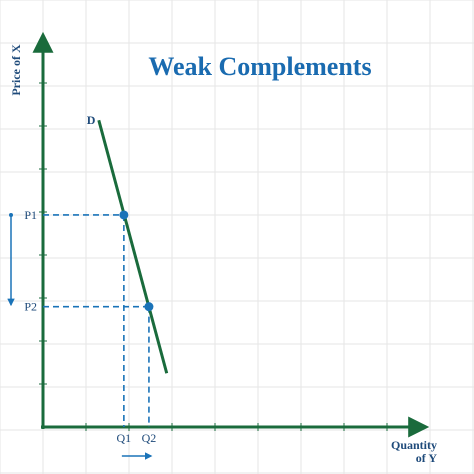 Image resolution: width=474 pixels, height=474 pixels. Describe the element at coordinates (414, 445) in the screenshot. I see `x-axis-label-line-1: Quantity` at that location.